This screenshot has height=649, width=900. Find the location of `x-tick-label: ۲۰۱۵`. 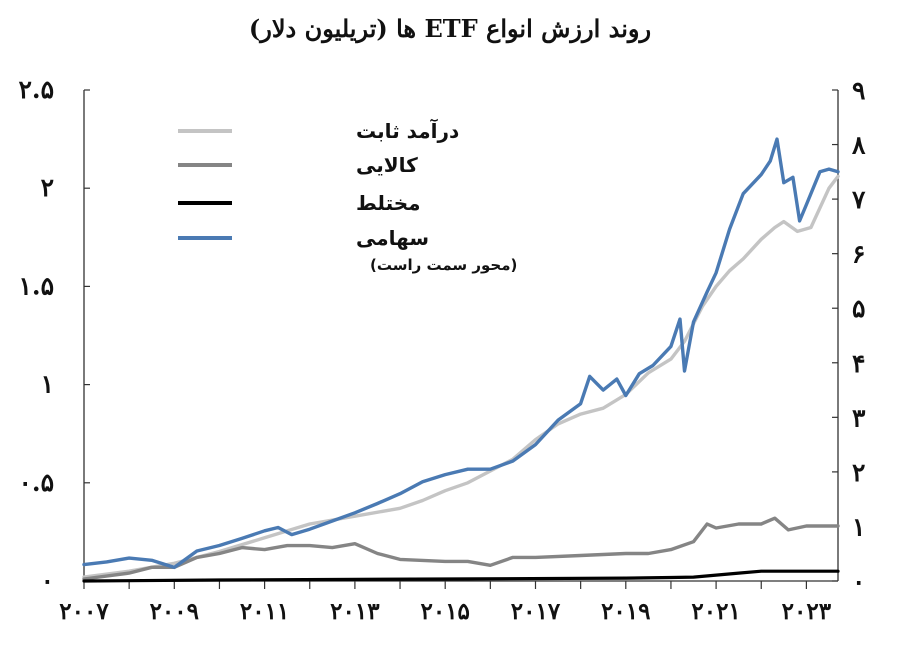

x-tick-label: ۲۰۱۵ is located at coordinates (444, 611).